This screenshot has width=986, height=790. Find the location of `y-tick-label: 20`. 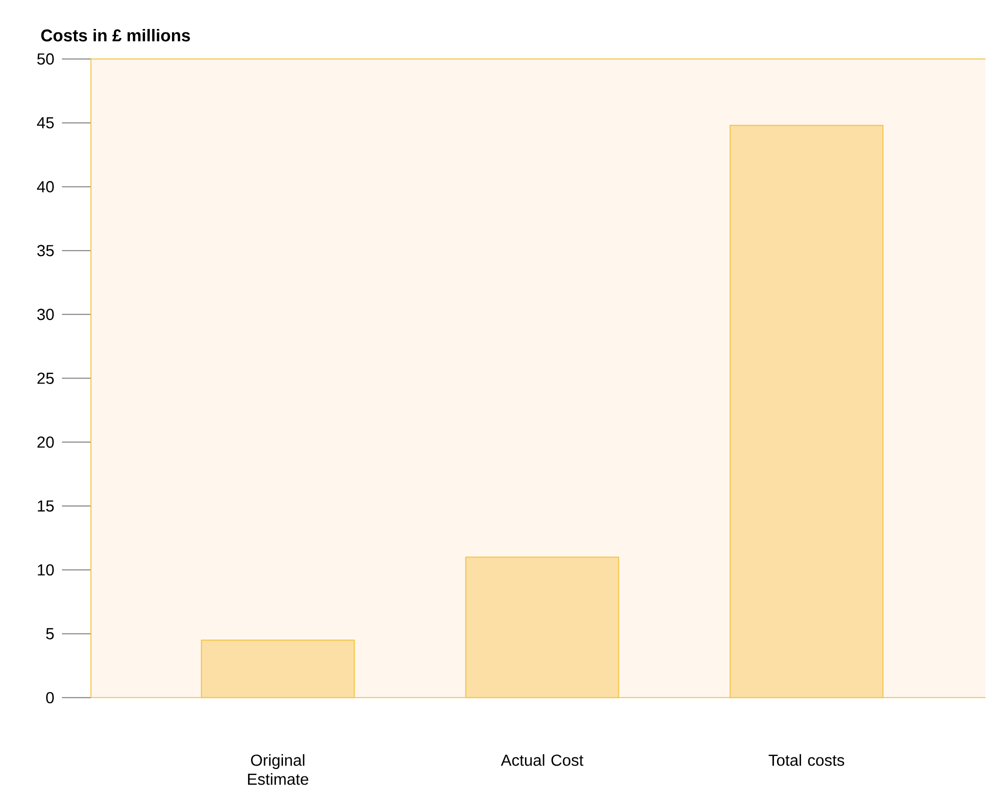

y-tick-label: 20 is located at coordinates (45, 442).